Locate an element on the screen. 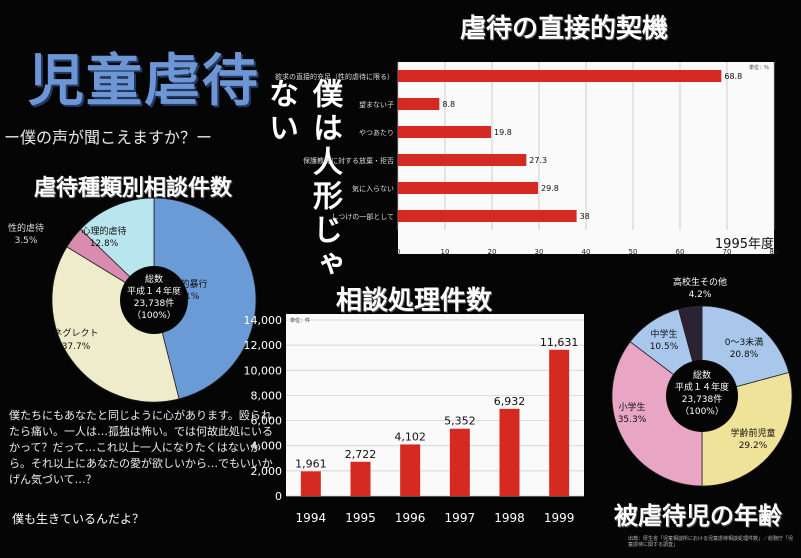  pie-age-label-3: 中学生 is located at coordinates (663, 334).